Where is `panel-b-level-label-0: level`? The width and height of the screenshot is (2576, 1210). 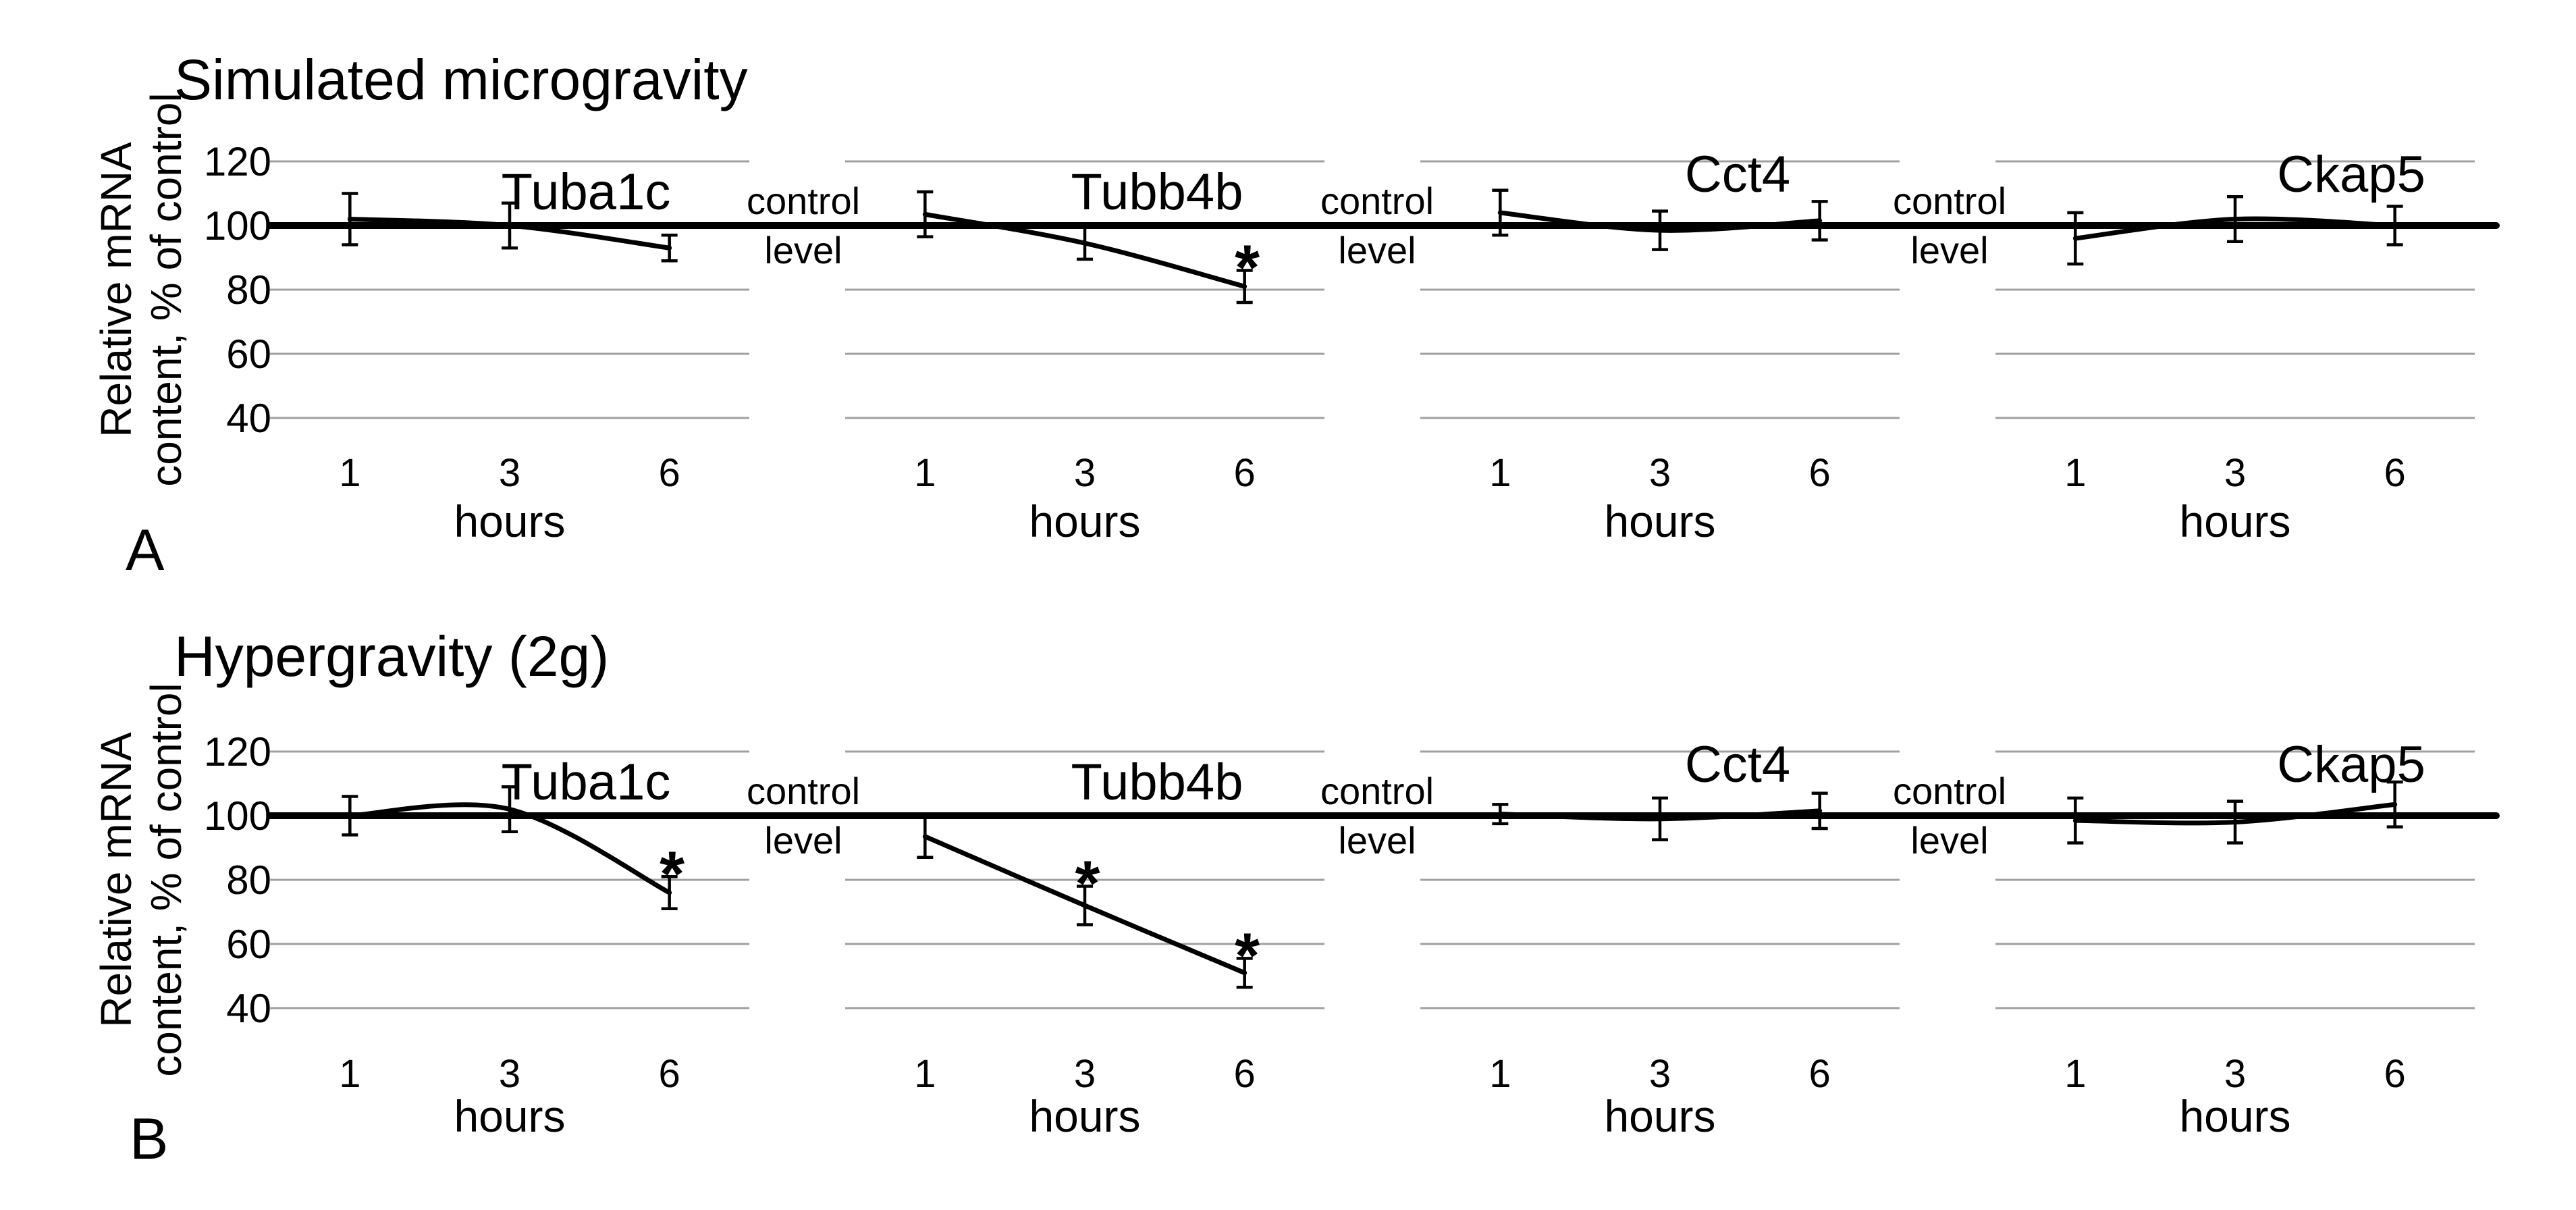
panel-b-level-label-0: level is located at coordinates (803, 840).